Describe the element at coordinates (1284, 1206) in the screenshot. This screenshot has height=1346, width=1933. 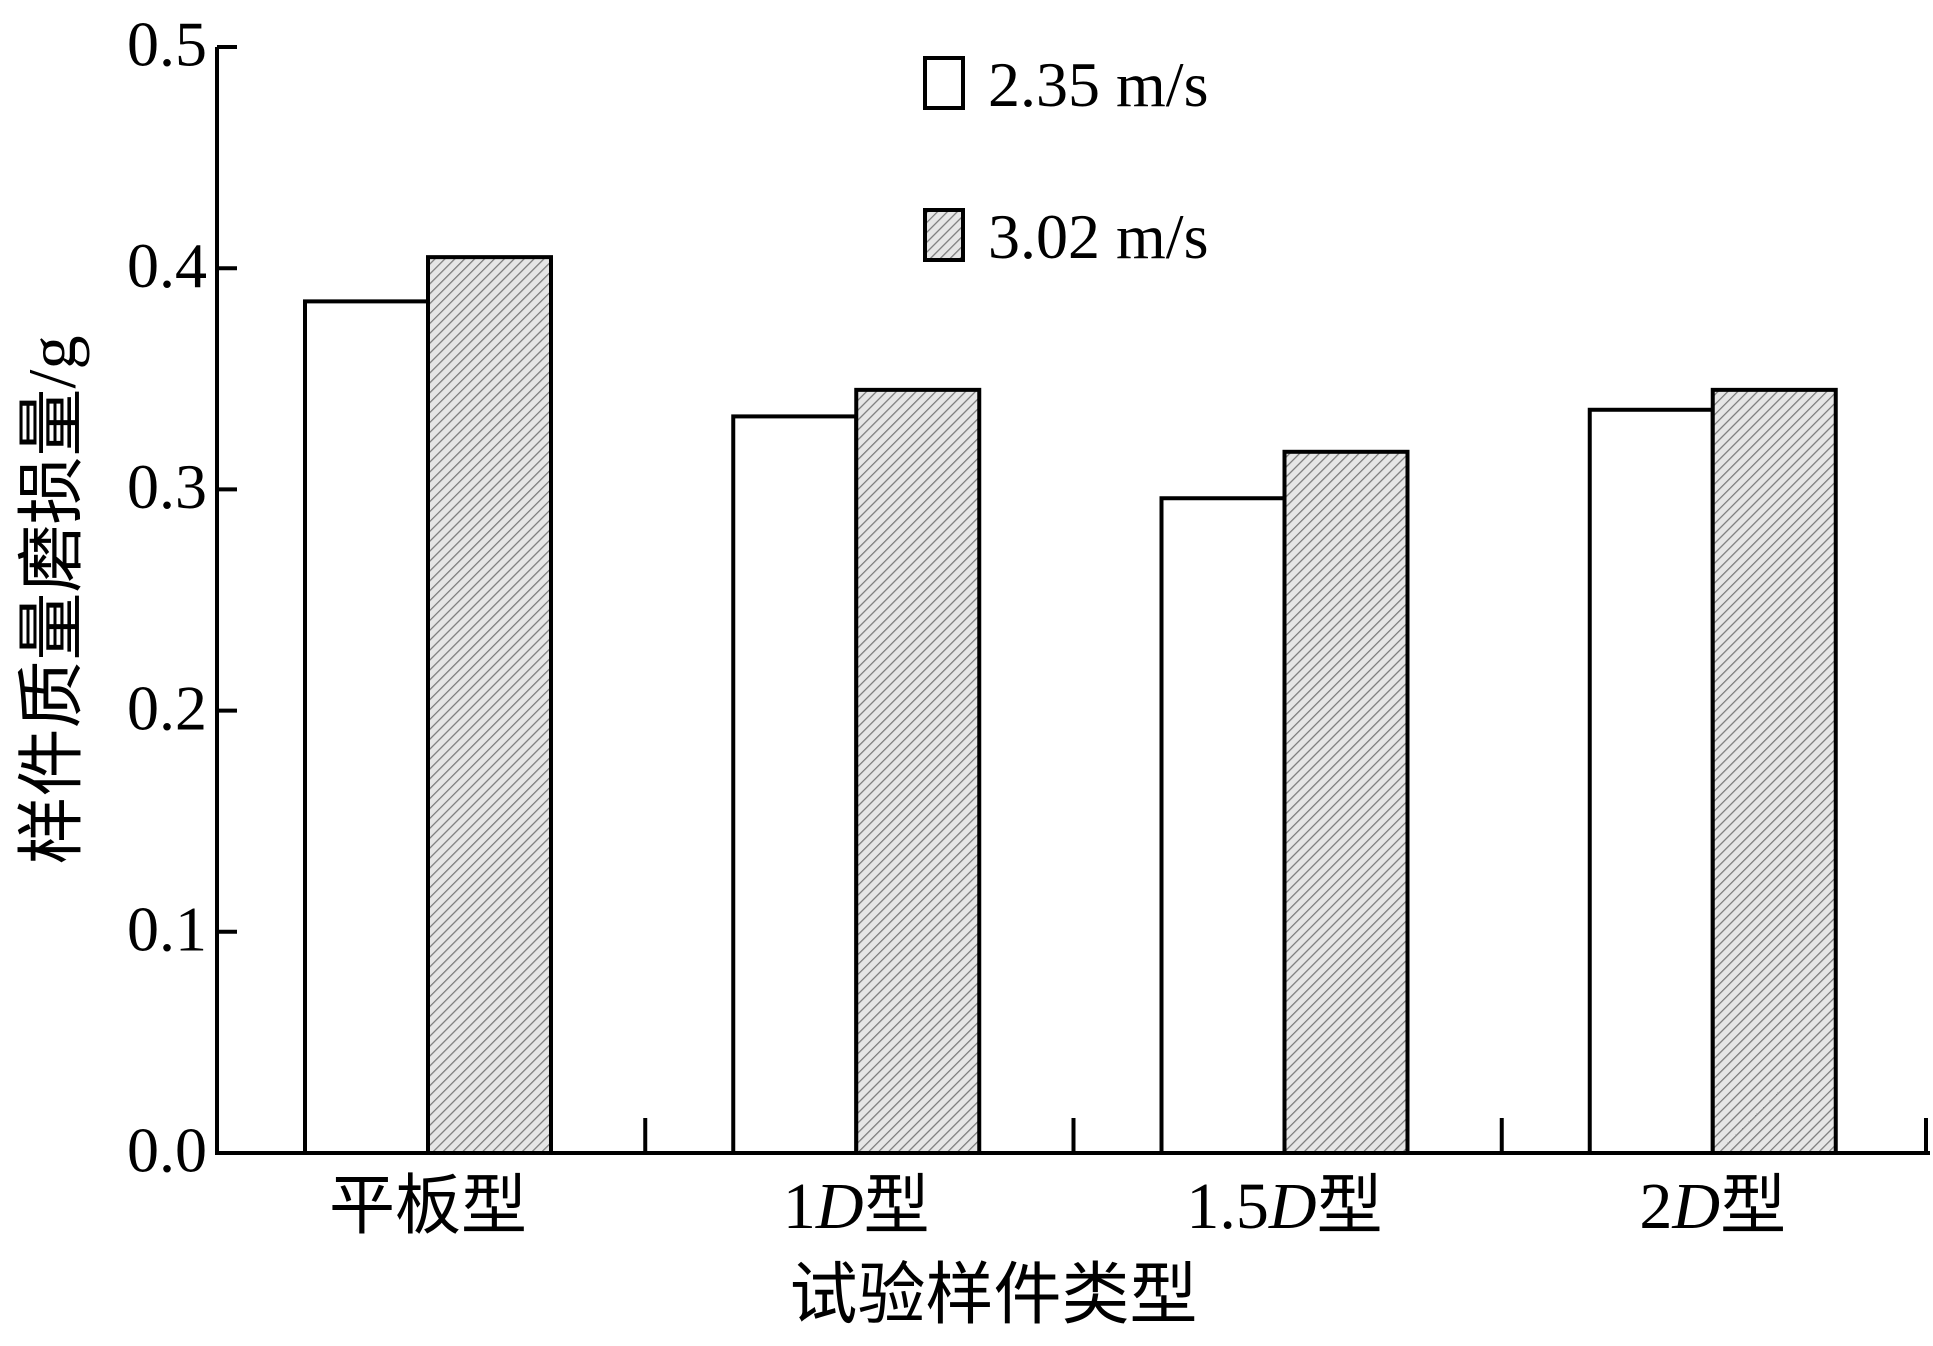
I see `x-tick-label: 1.5D型` at that location.